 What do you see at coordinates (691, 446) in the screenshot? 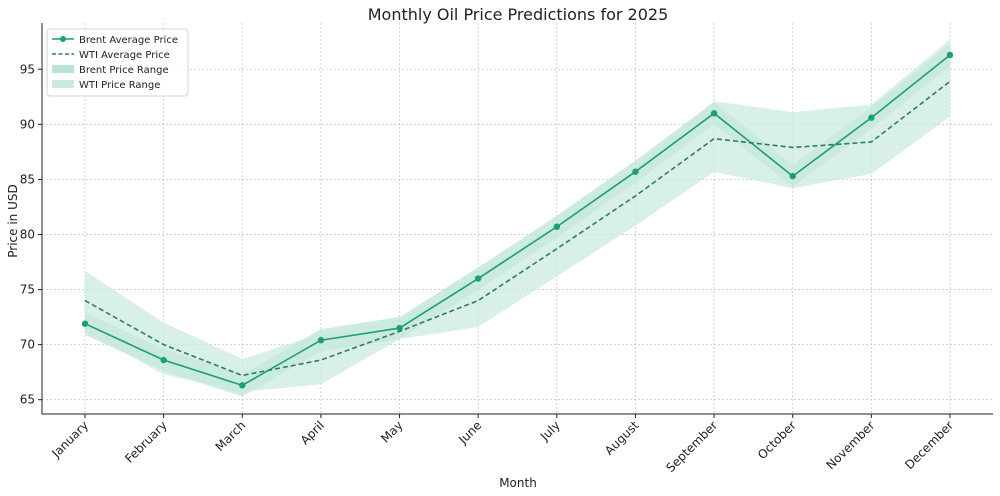
I see `x-tick-label: September` at bounding box center [691, 446].